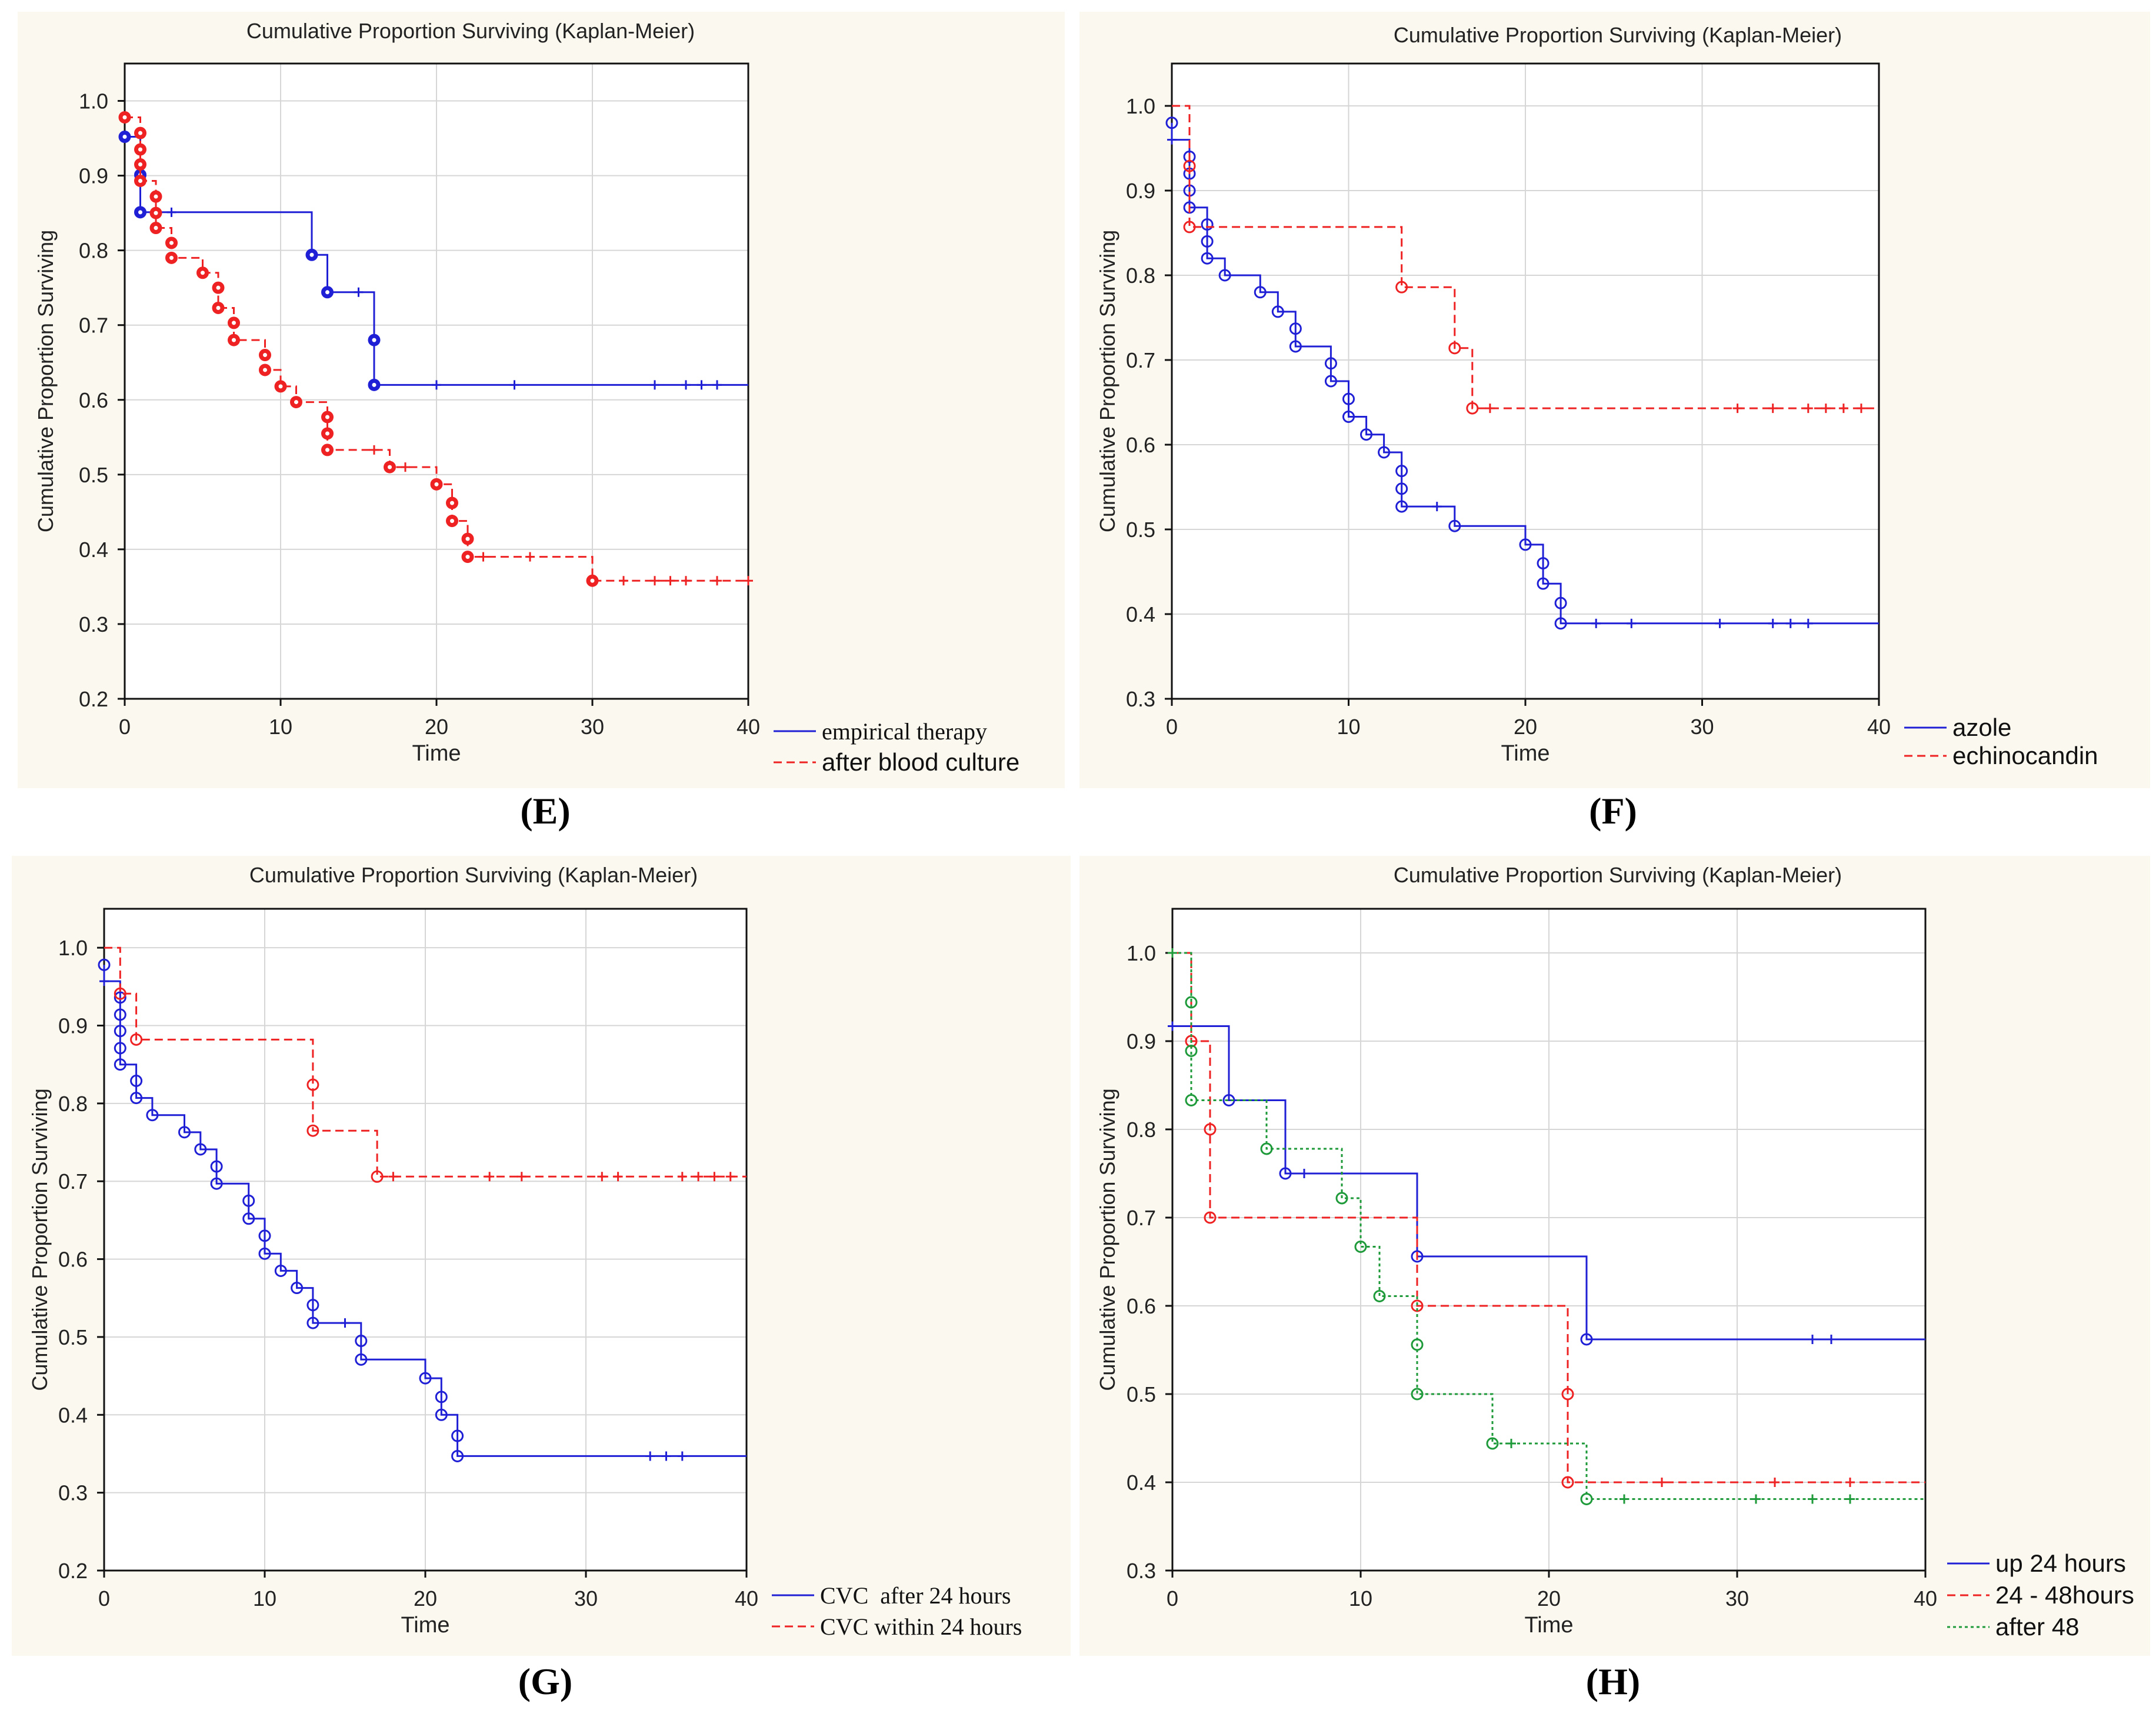 The width and height of the screenshot is (2156, 1727). What do you see at coordinates (1140, 276) in the screenshot?
I see `y-tick-label: 0.8` at bounding box center [1140, 276].